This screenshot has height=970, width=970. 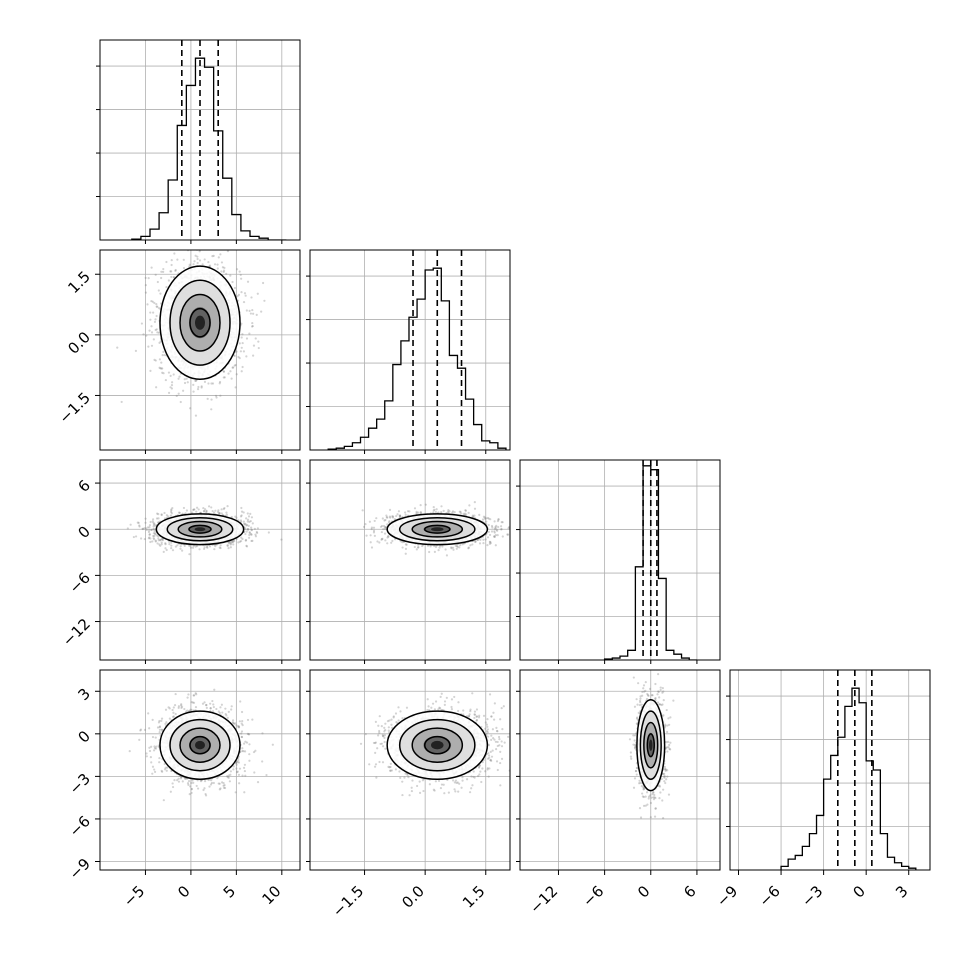 I want to click on density-fill, so click(x=200, y=322).